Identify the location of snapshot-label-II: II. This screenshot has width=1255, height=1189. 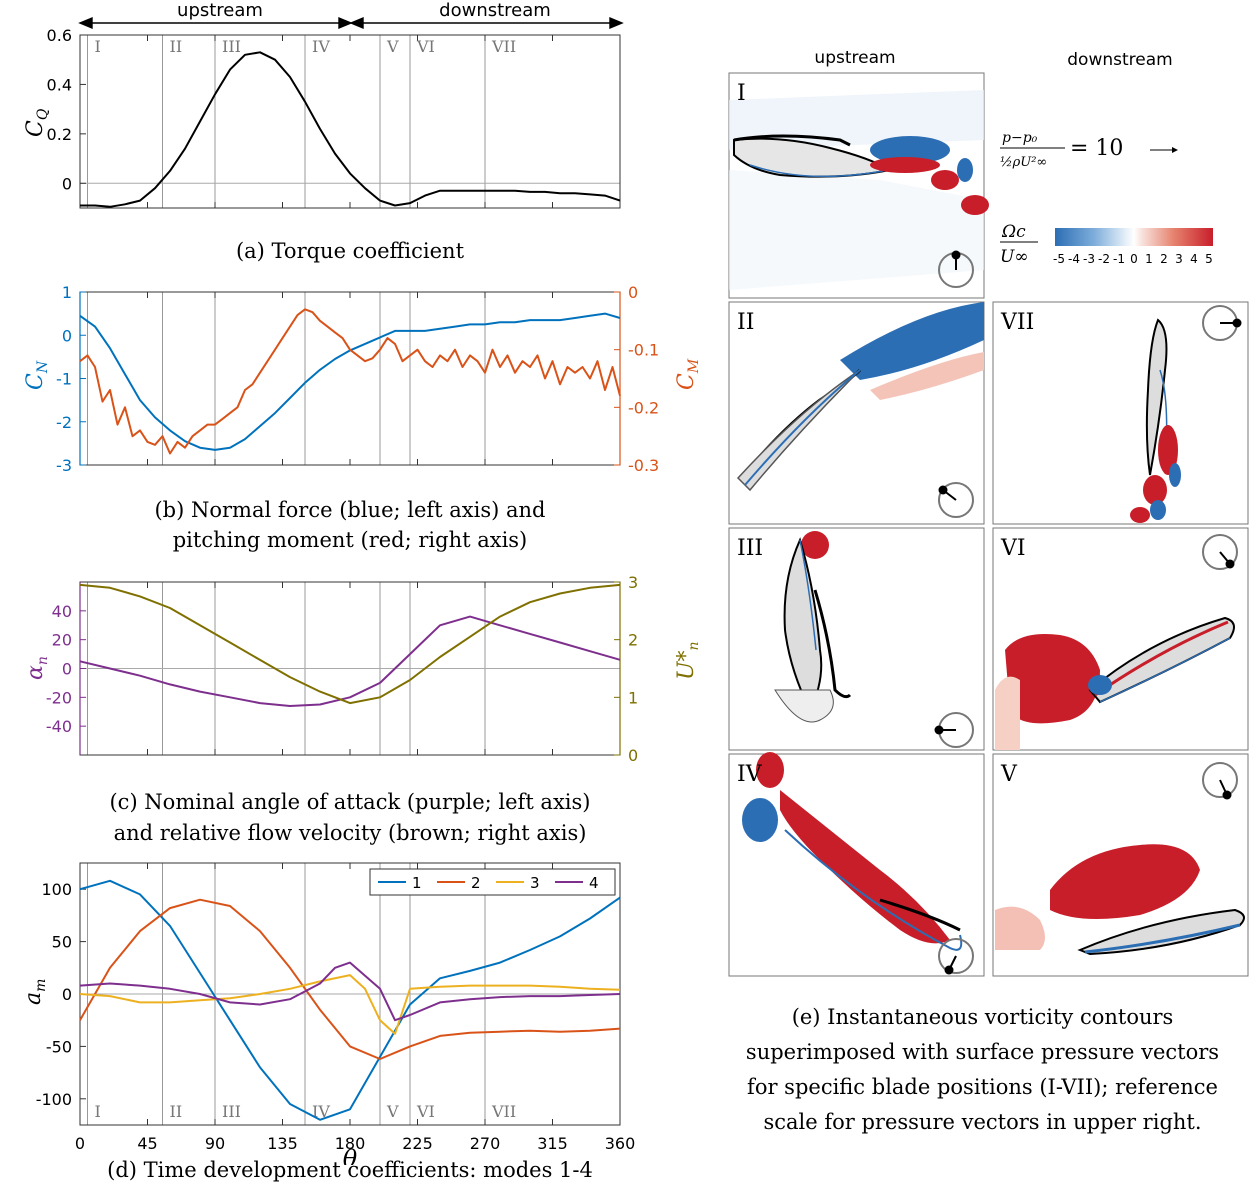
(745, 322).